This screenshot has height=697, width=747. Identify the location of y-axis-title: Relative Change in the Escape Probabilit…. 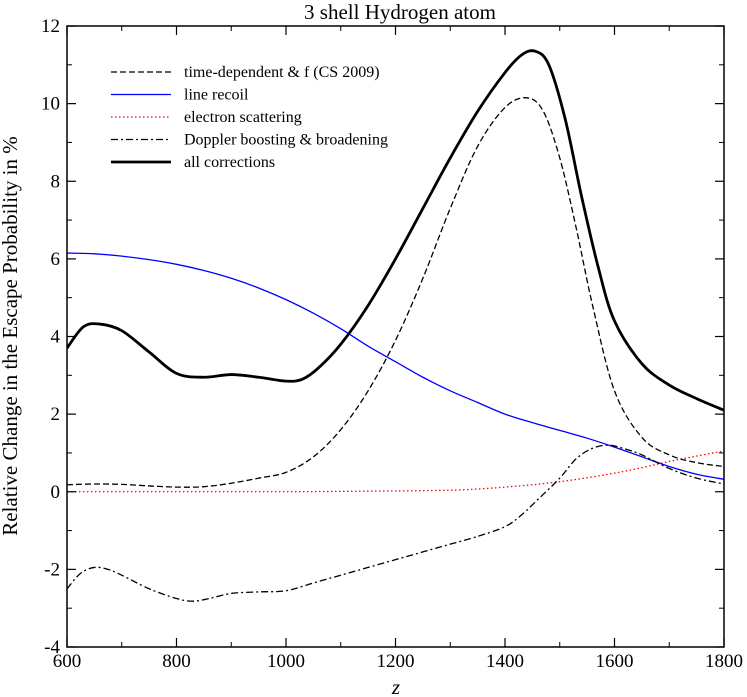
(11, 335).